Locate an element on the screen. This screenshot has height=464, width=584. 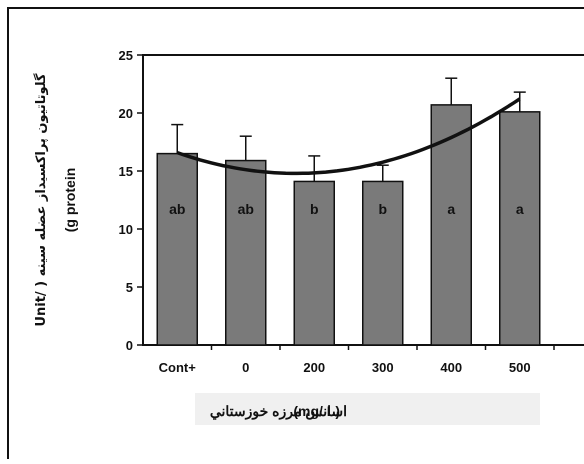
error-bars-group is located at coordinates (348, 129).